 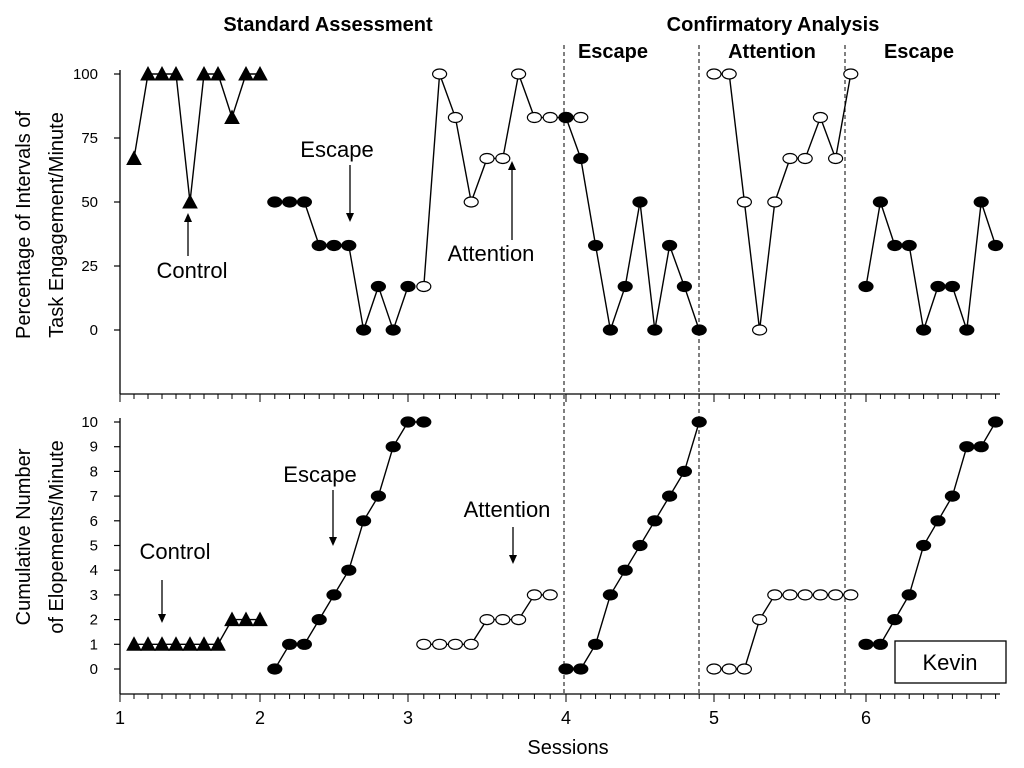 I want to click on bottom-y-tick-label: 0, so click(x=94, y=669).